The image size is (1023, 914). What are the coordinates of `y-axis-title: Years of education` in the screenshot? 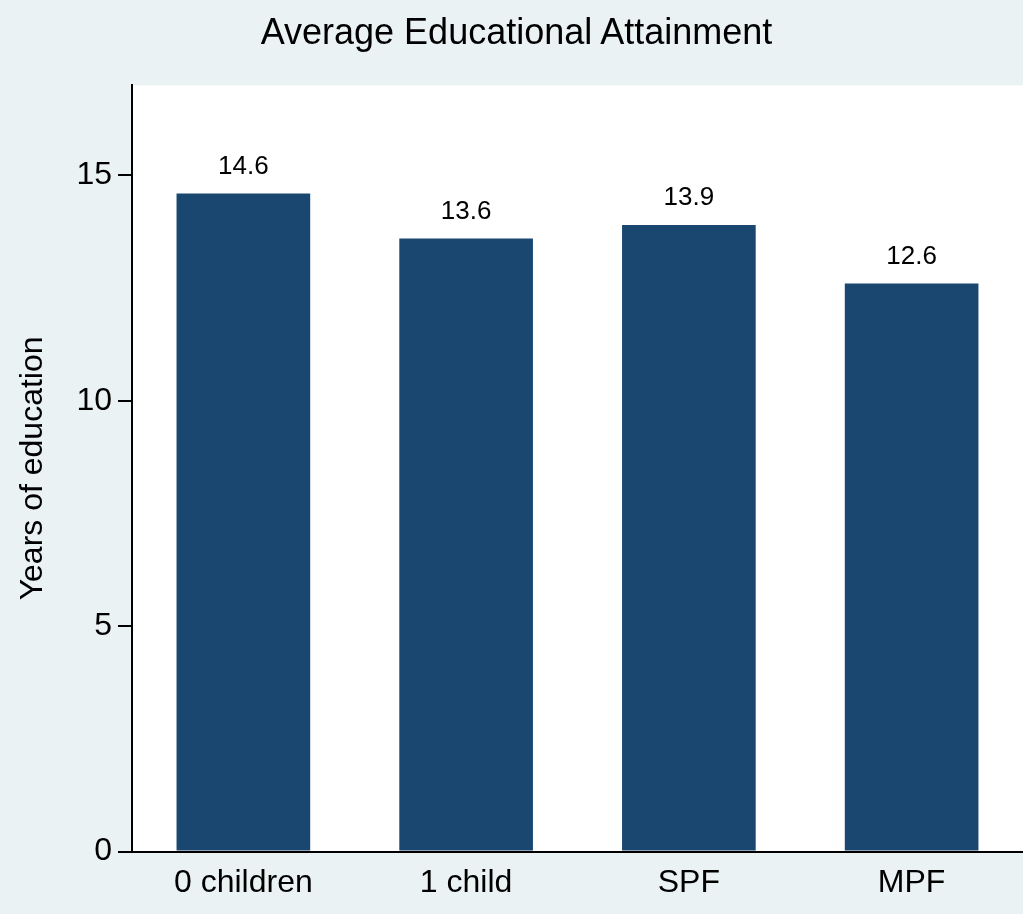 It's located at (31, 468).